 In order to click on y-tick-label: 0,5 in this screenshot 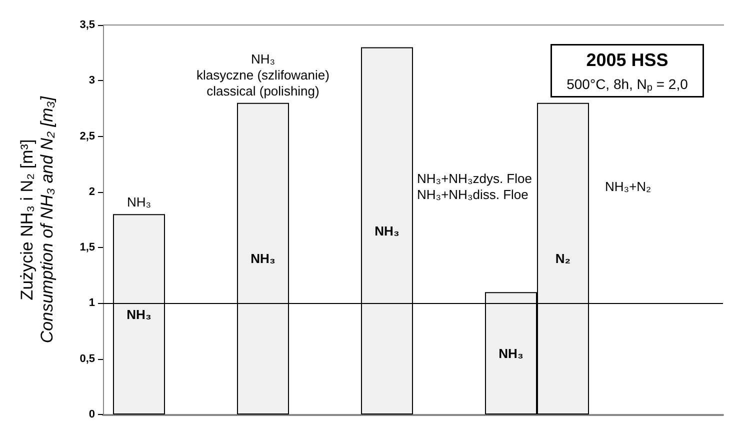, I will do `click(87, 358)`.